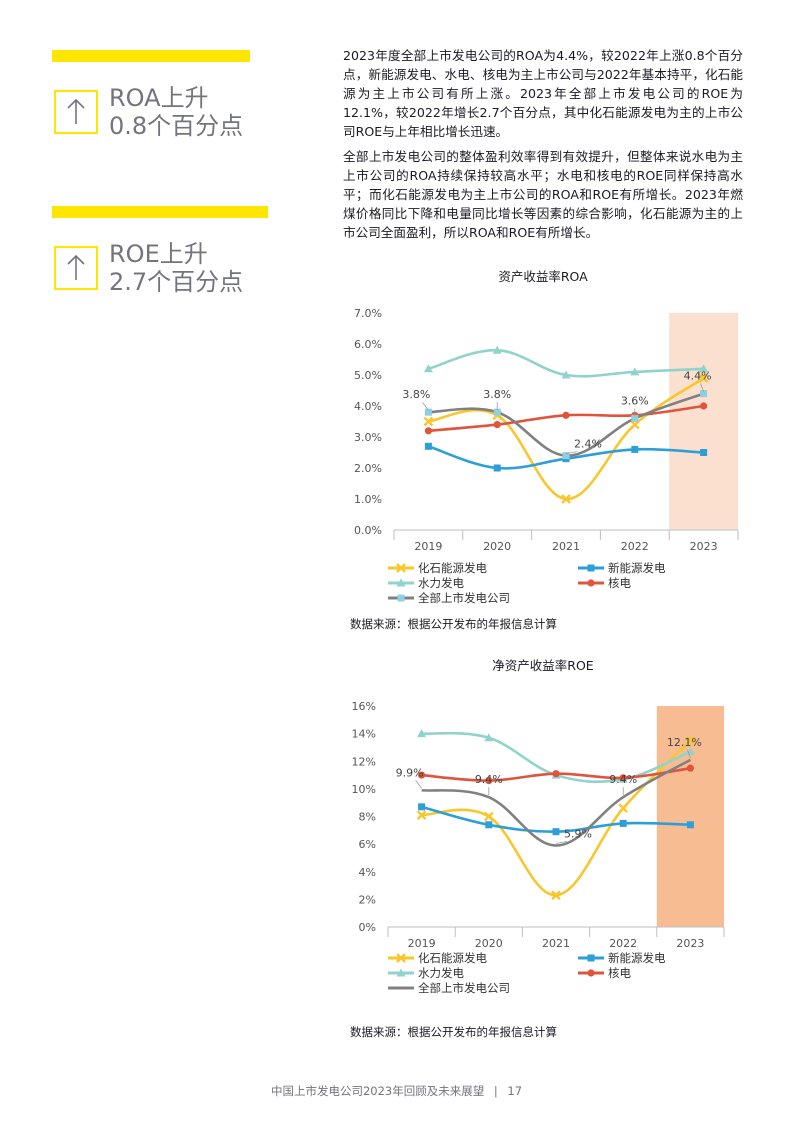  What do you see at coordinates (364, 706) in the screenshot?
I see `y-tick-label: 16%` at bounding box center [364, 706].